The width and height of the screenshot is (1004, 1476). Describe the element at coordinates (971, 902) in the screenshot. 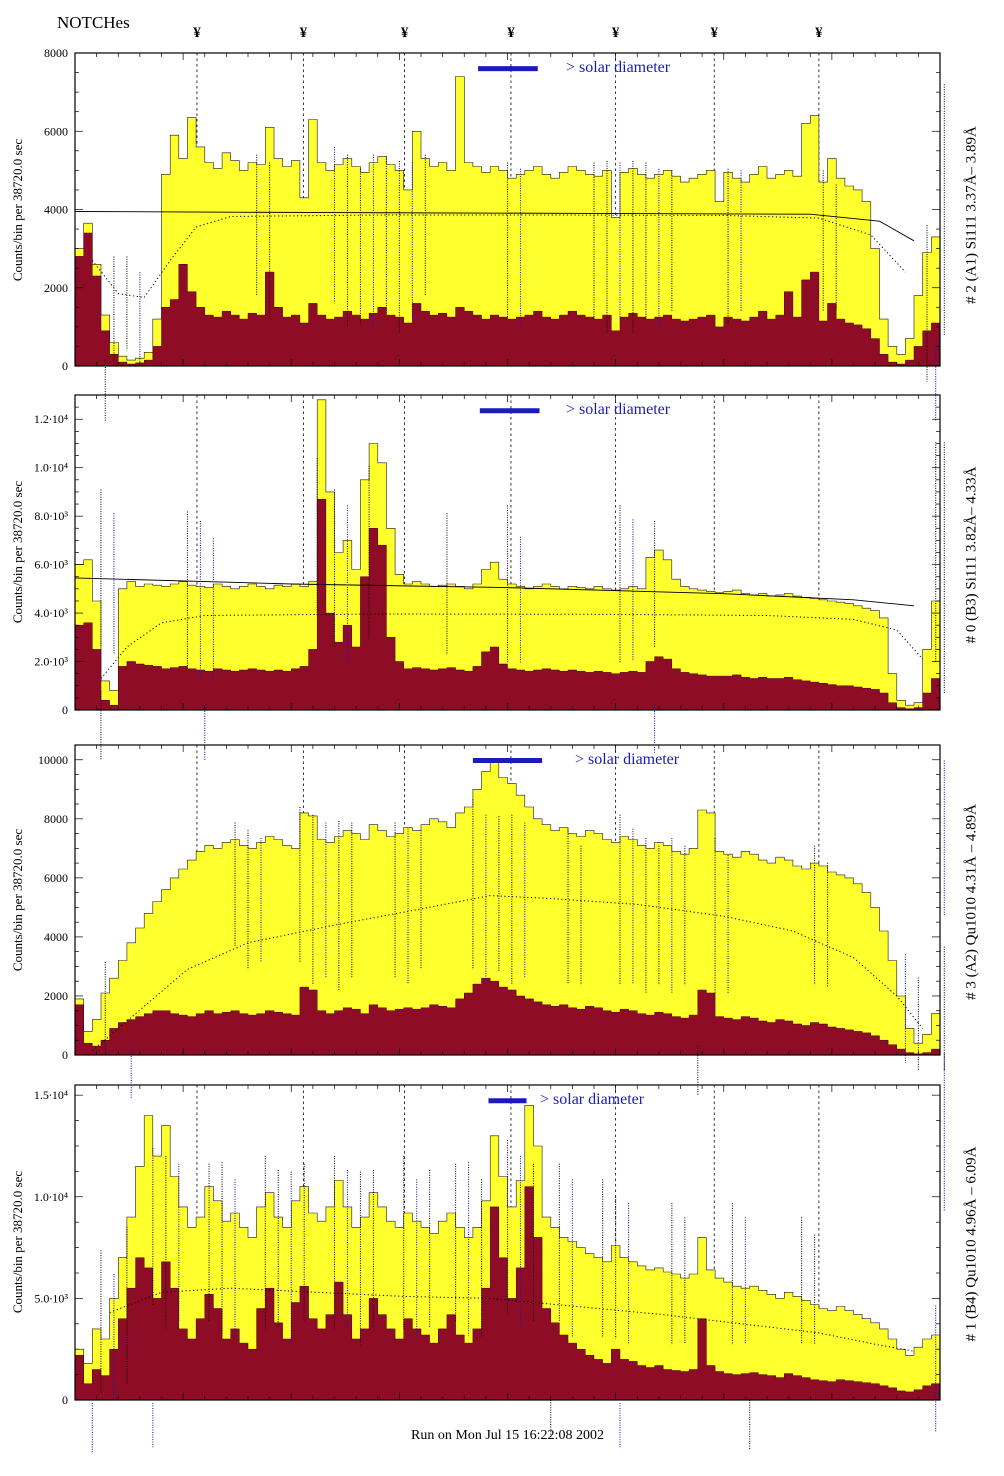

I see `detector-label-panel3: # 3 (A2) Qu1010 4.31Å – 4.89Å` at that location.